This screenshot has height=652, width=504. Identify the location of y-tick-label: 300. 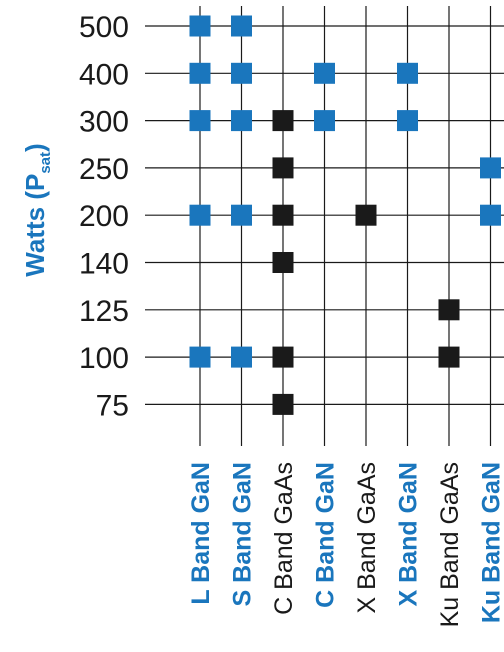
(104, 122).